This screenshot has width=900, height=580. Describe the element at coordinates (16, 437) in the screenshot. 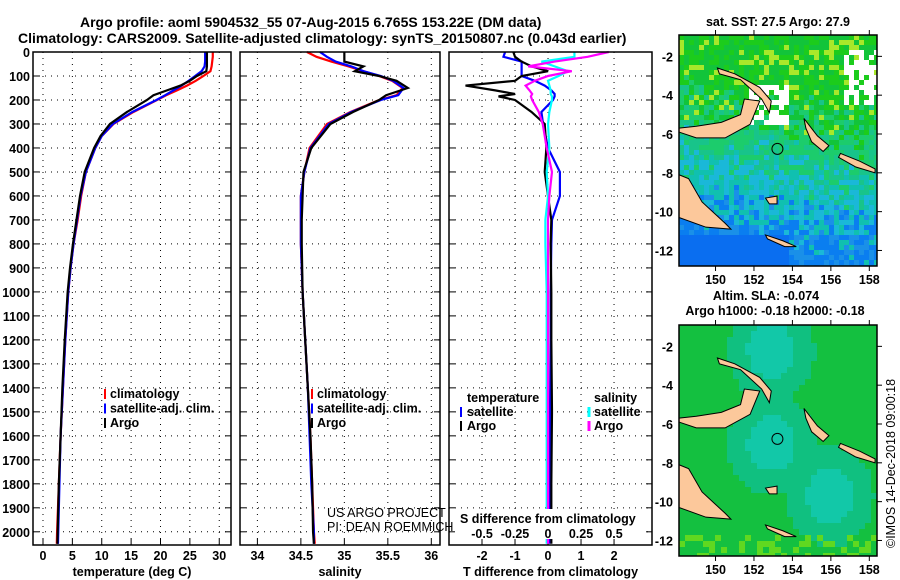

I see `depth-tick-label: 1600` at that location.